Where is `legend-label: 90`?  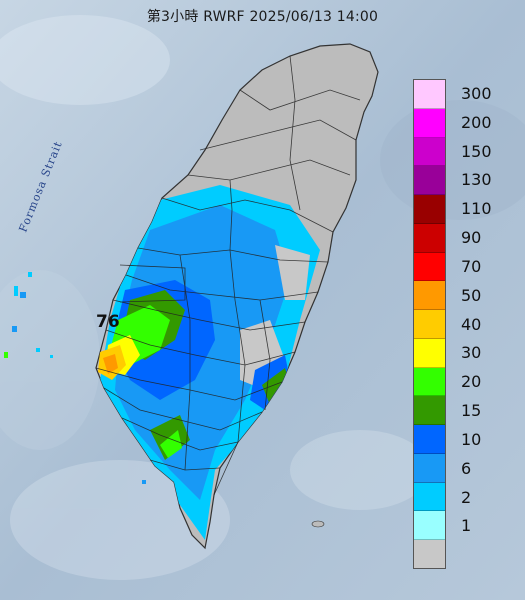
legend-label: 90 is located at coordinates (471, 238).